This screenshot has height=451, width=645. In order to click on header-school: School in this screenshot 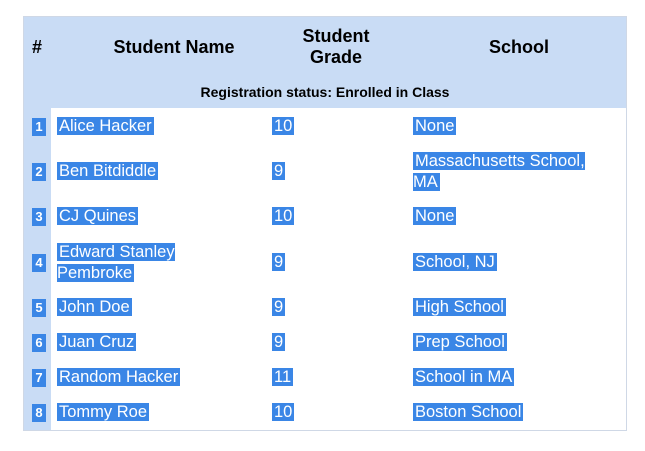, I will do `click(518, 47)`.